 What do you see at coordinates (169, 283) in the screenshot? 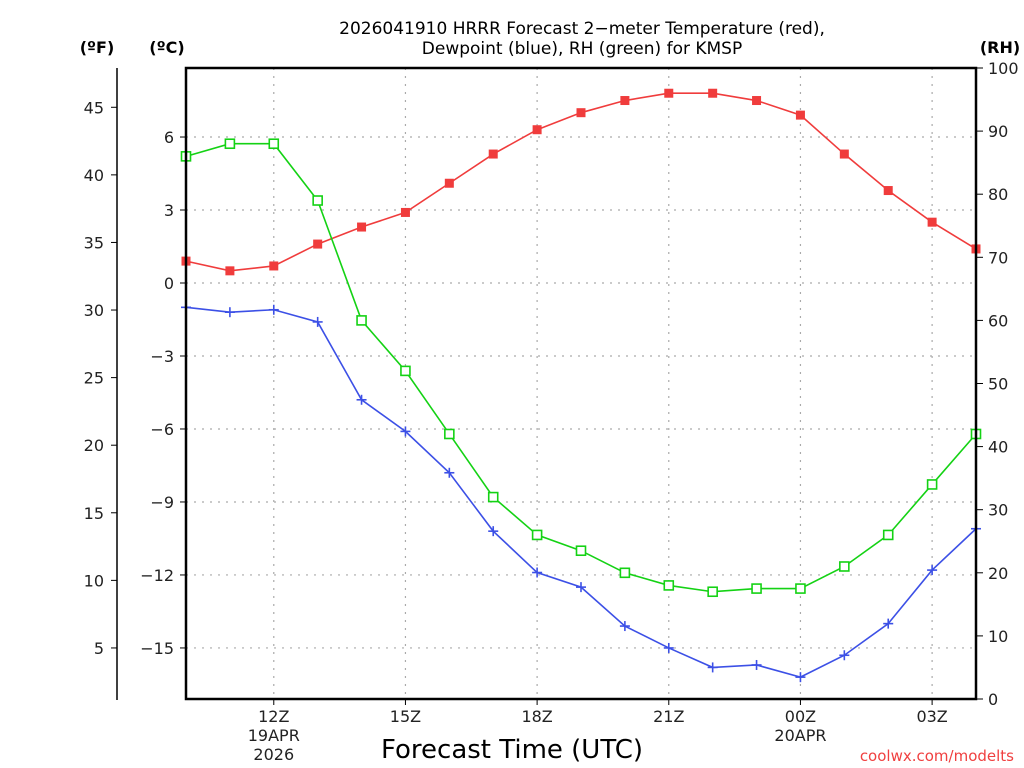
I see `celsius-tick-label: 0` at bounding box center [169, 283].